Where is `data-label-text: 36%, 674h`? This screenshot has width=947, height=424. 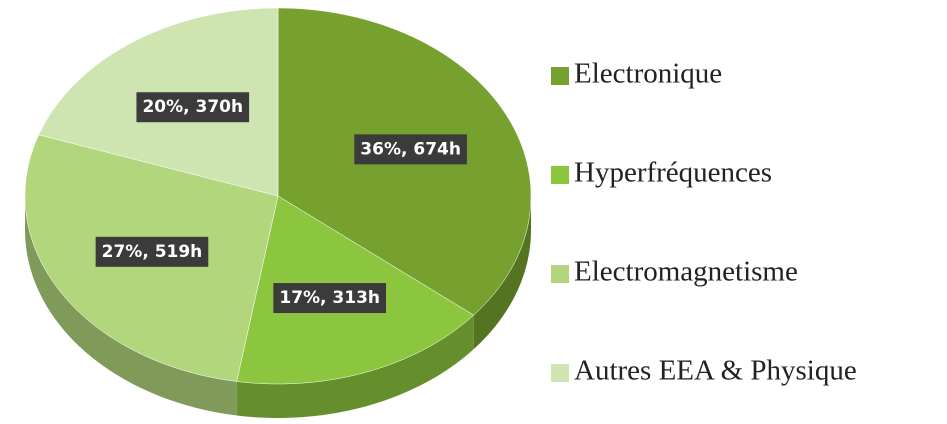
data-label-text: 36%, 674h is located at coordinates (410, 149).